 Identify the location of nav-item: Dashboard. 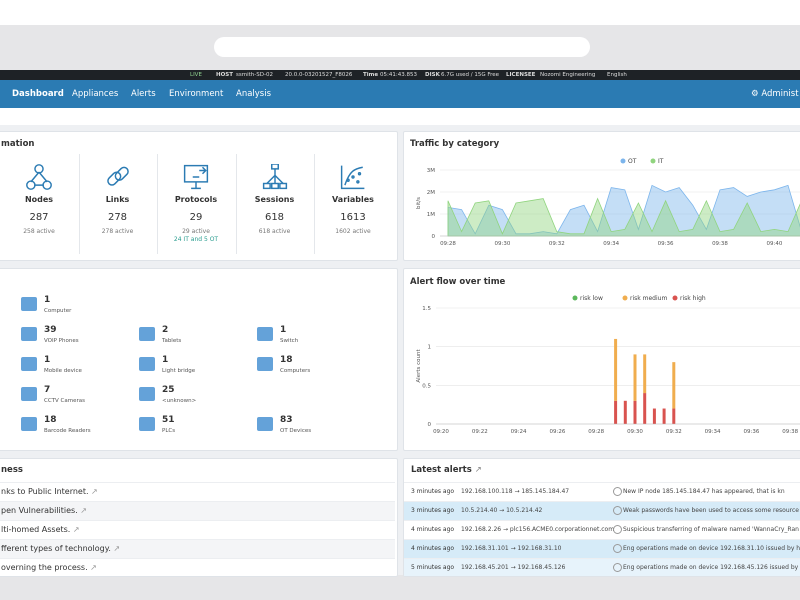
(38, 94).